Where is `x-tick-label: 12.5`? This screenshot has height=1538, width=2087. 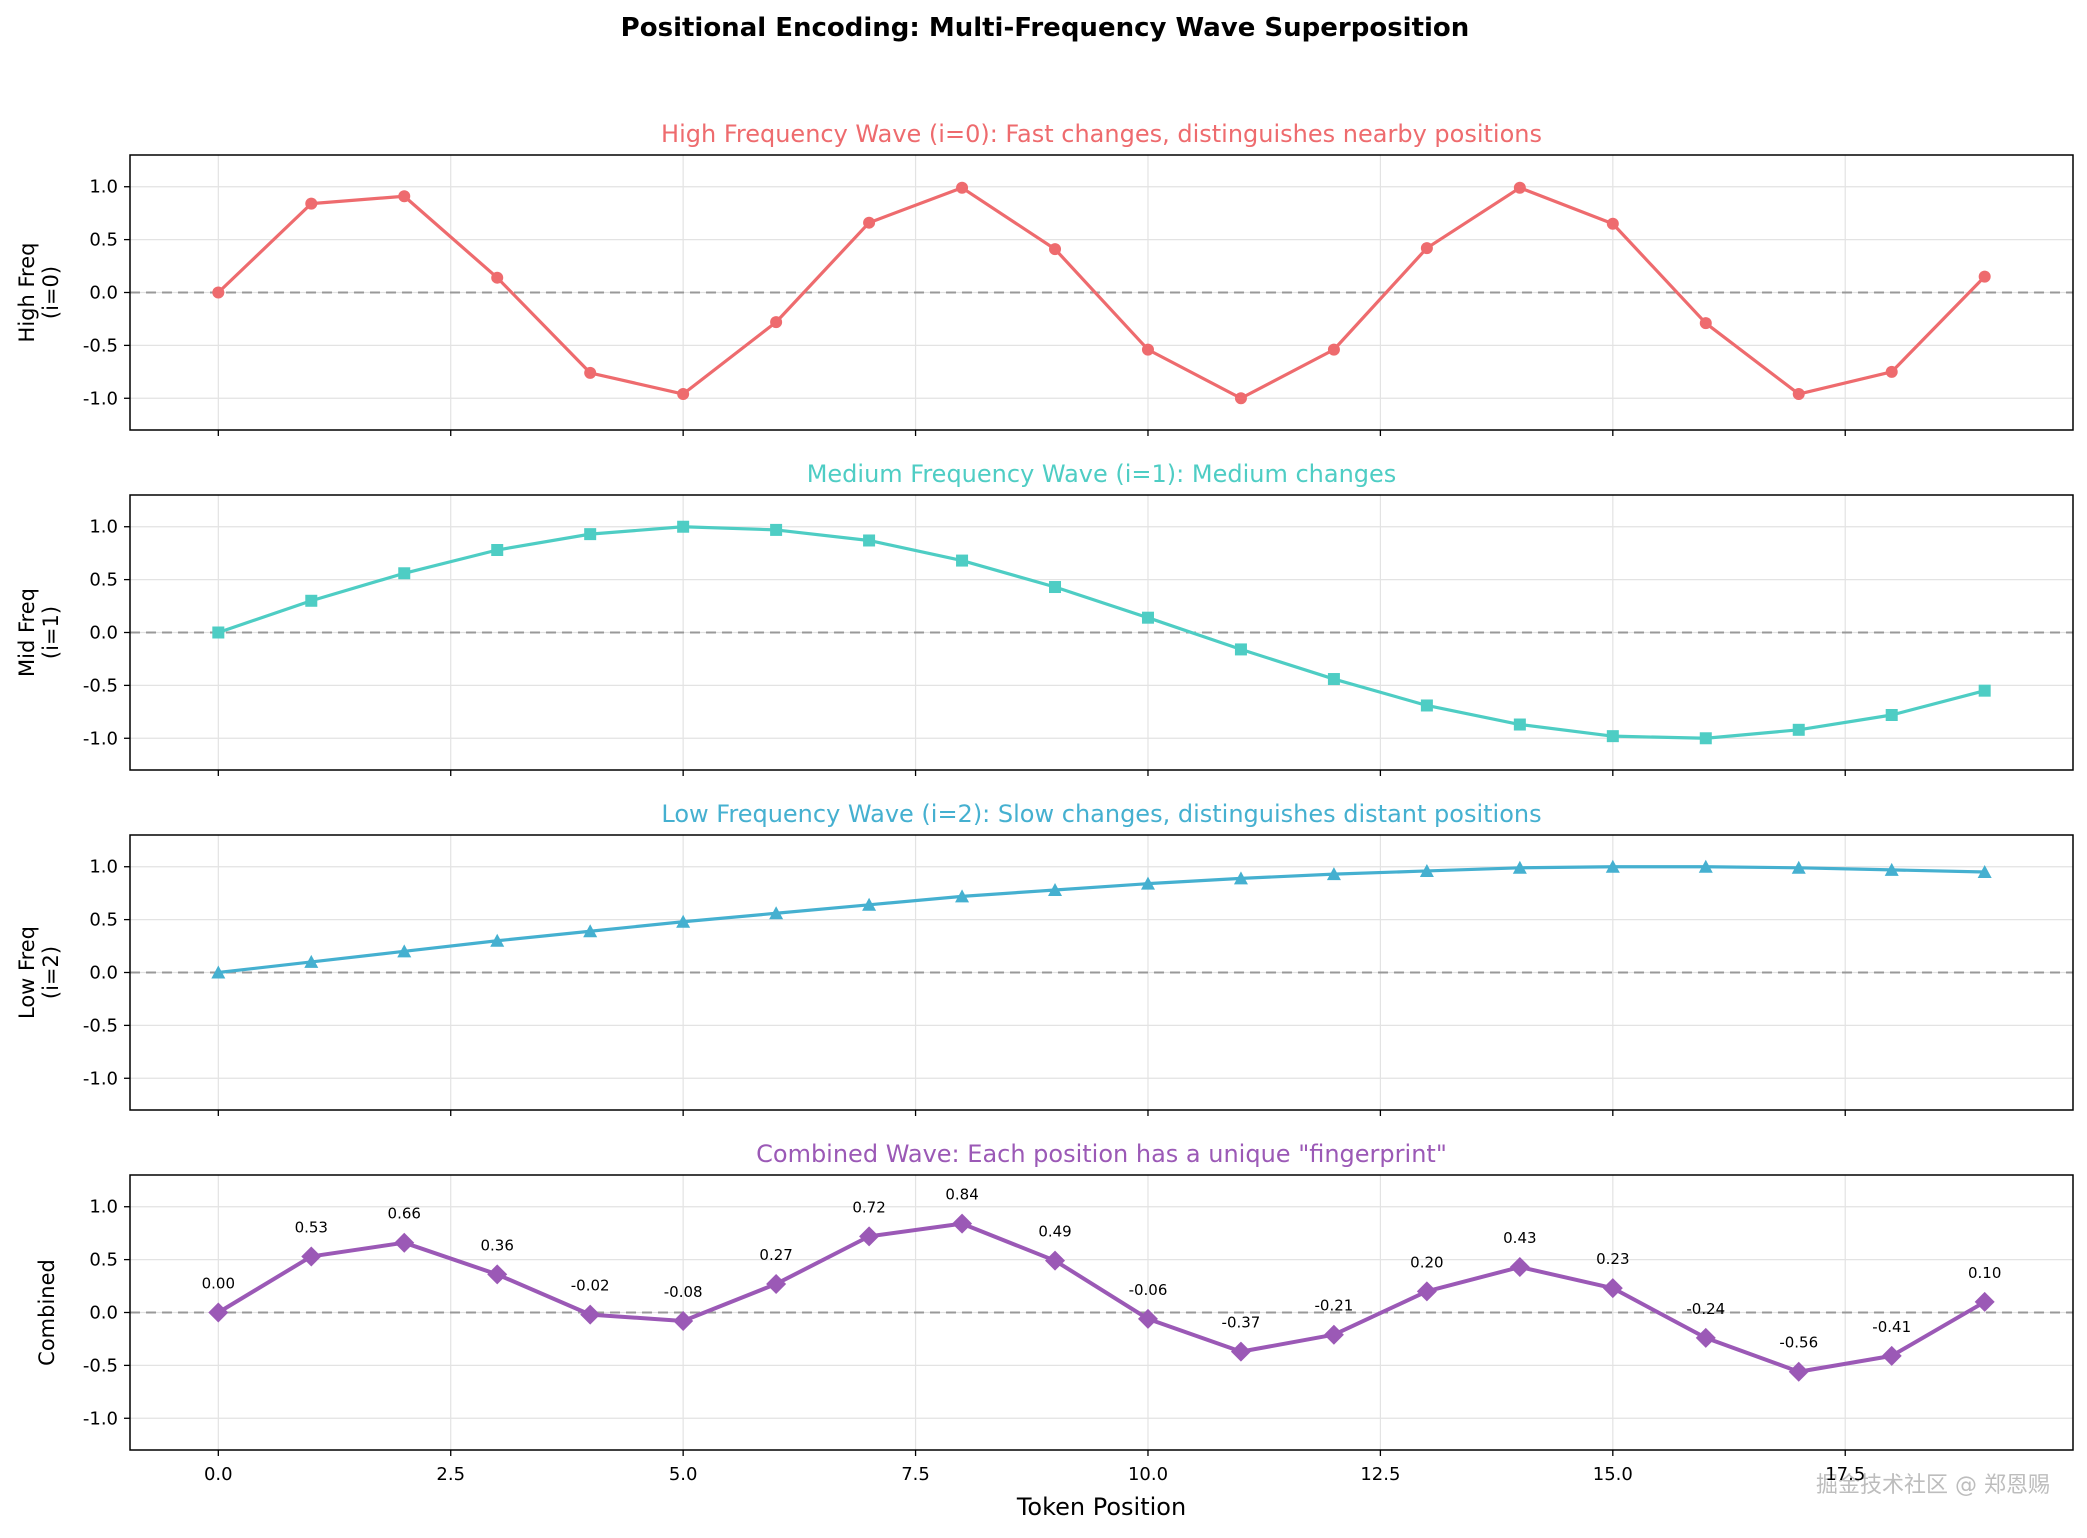
x-tick-label: 12.5 is located at coordinates (1380, 1474).